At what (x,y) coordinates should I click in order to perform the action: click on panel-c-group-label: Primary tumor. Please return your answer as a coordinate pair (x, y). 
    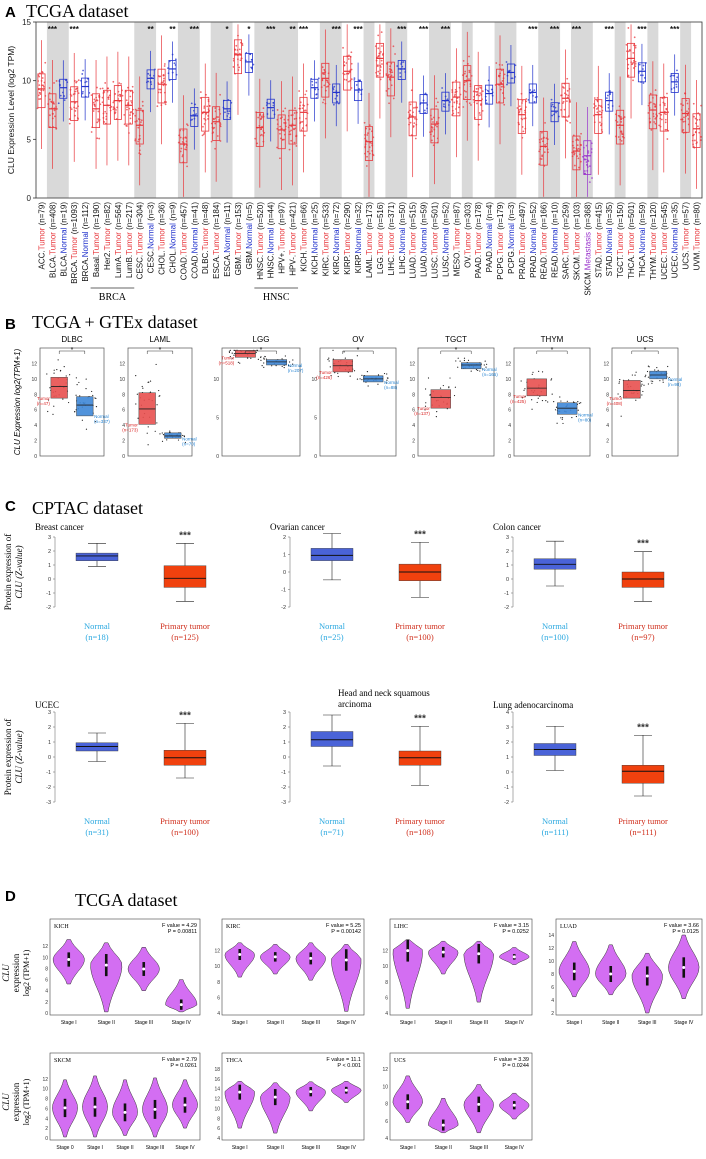
    Looking at the image, I should click on (185, 821).